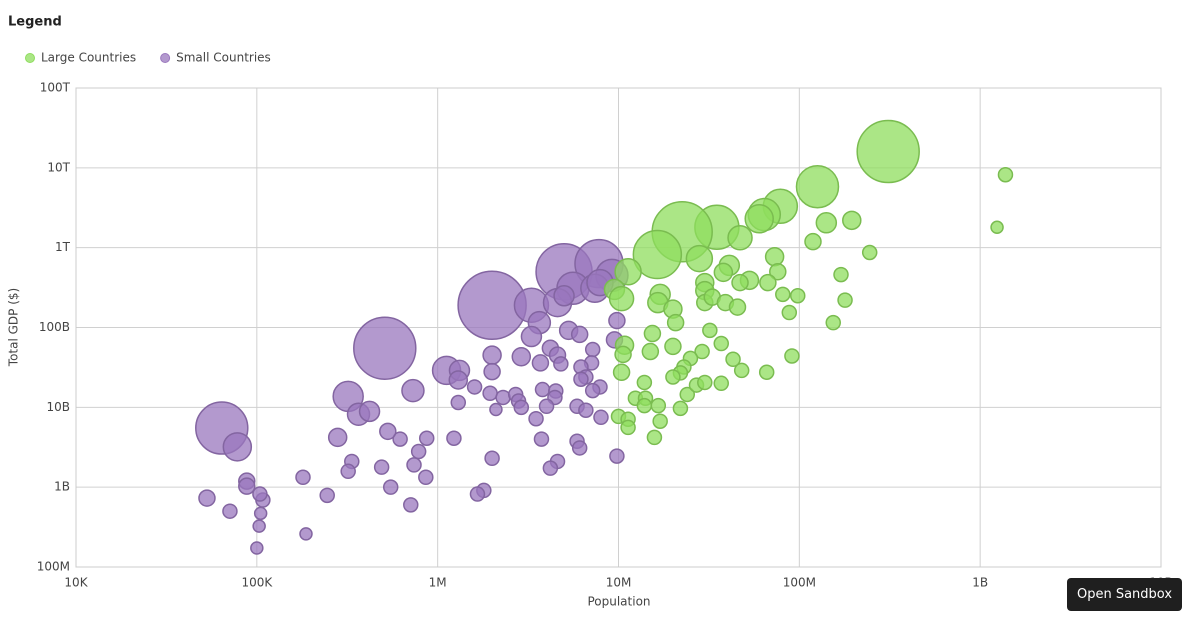 Image resolution: width=1200 pixels, height=630 pixels. Describe the element at coordinates (14, 327) in the screenshot. I see `y-axis-label: Total GDP ($)` at that location.